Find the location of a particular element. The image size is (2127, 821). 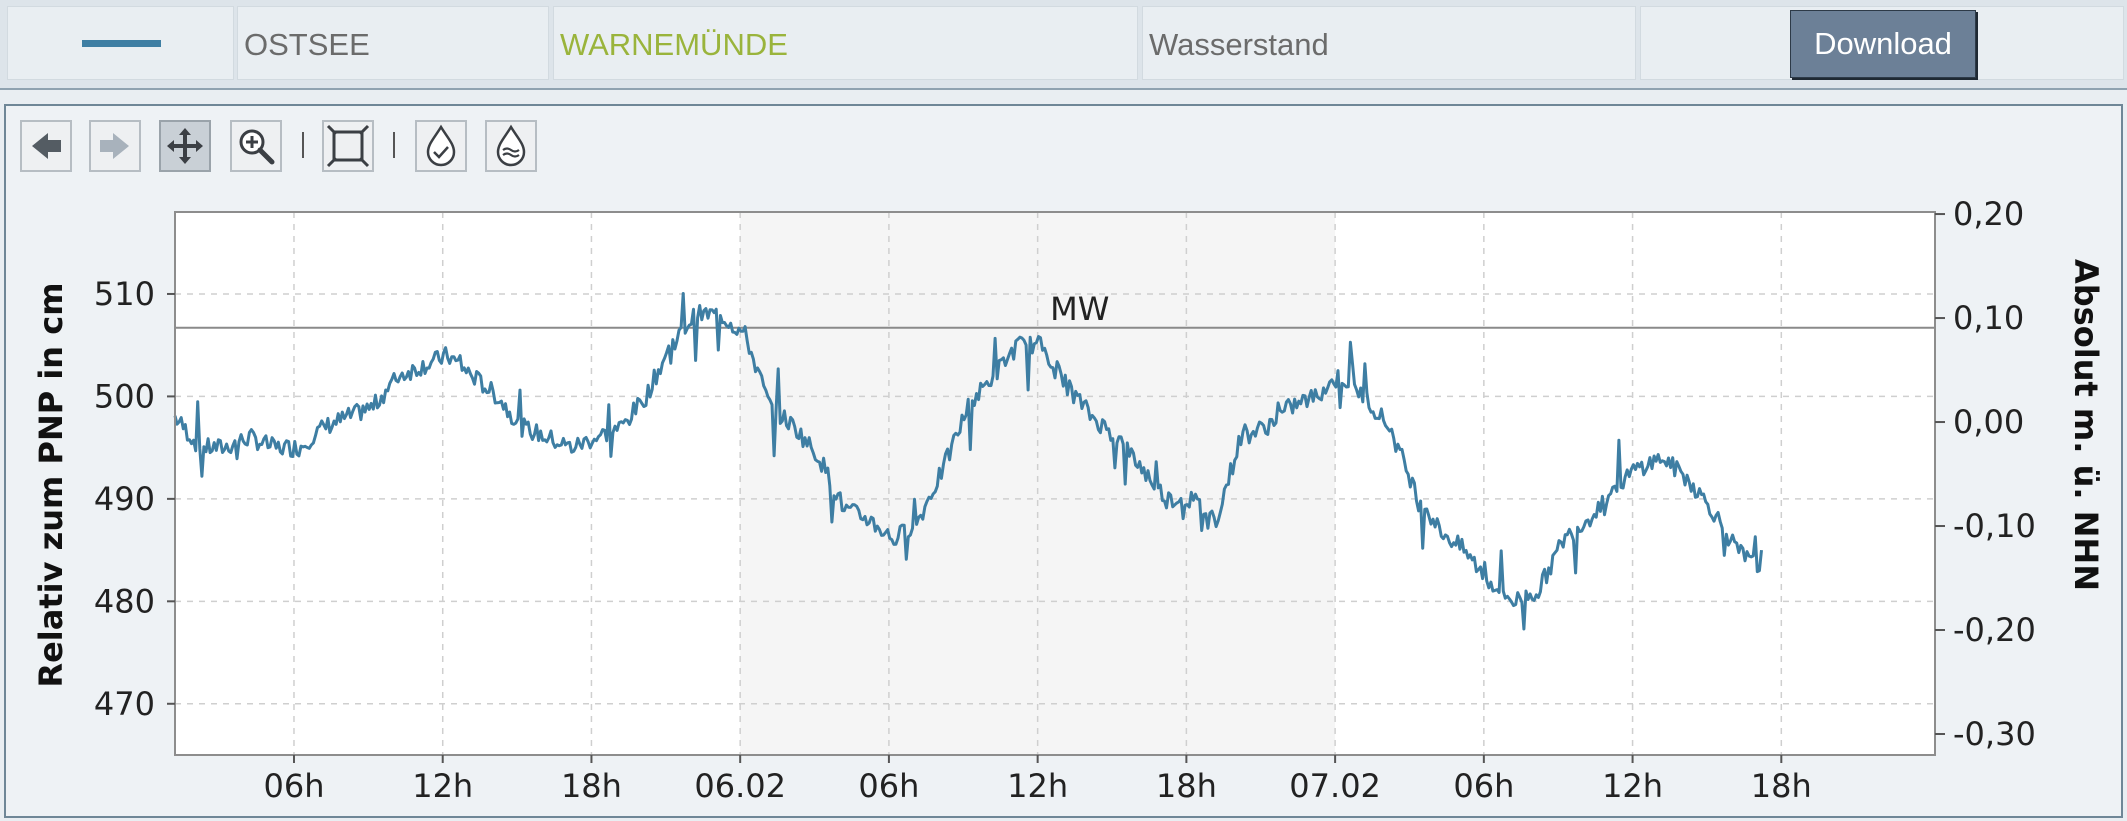

y-tick-label-left: 480 is located at coordinates (124, 601).